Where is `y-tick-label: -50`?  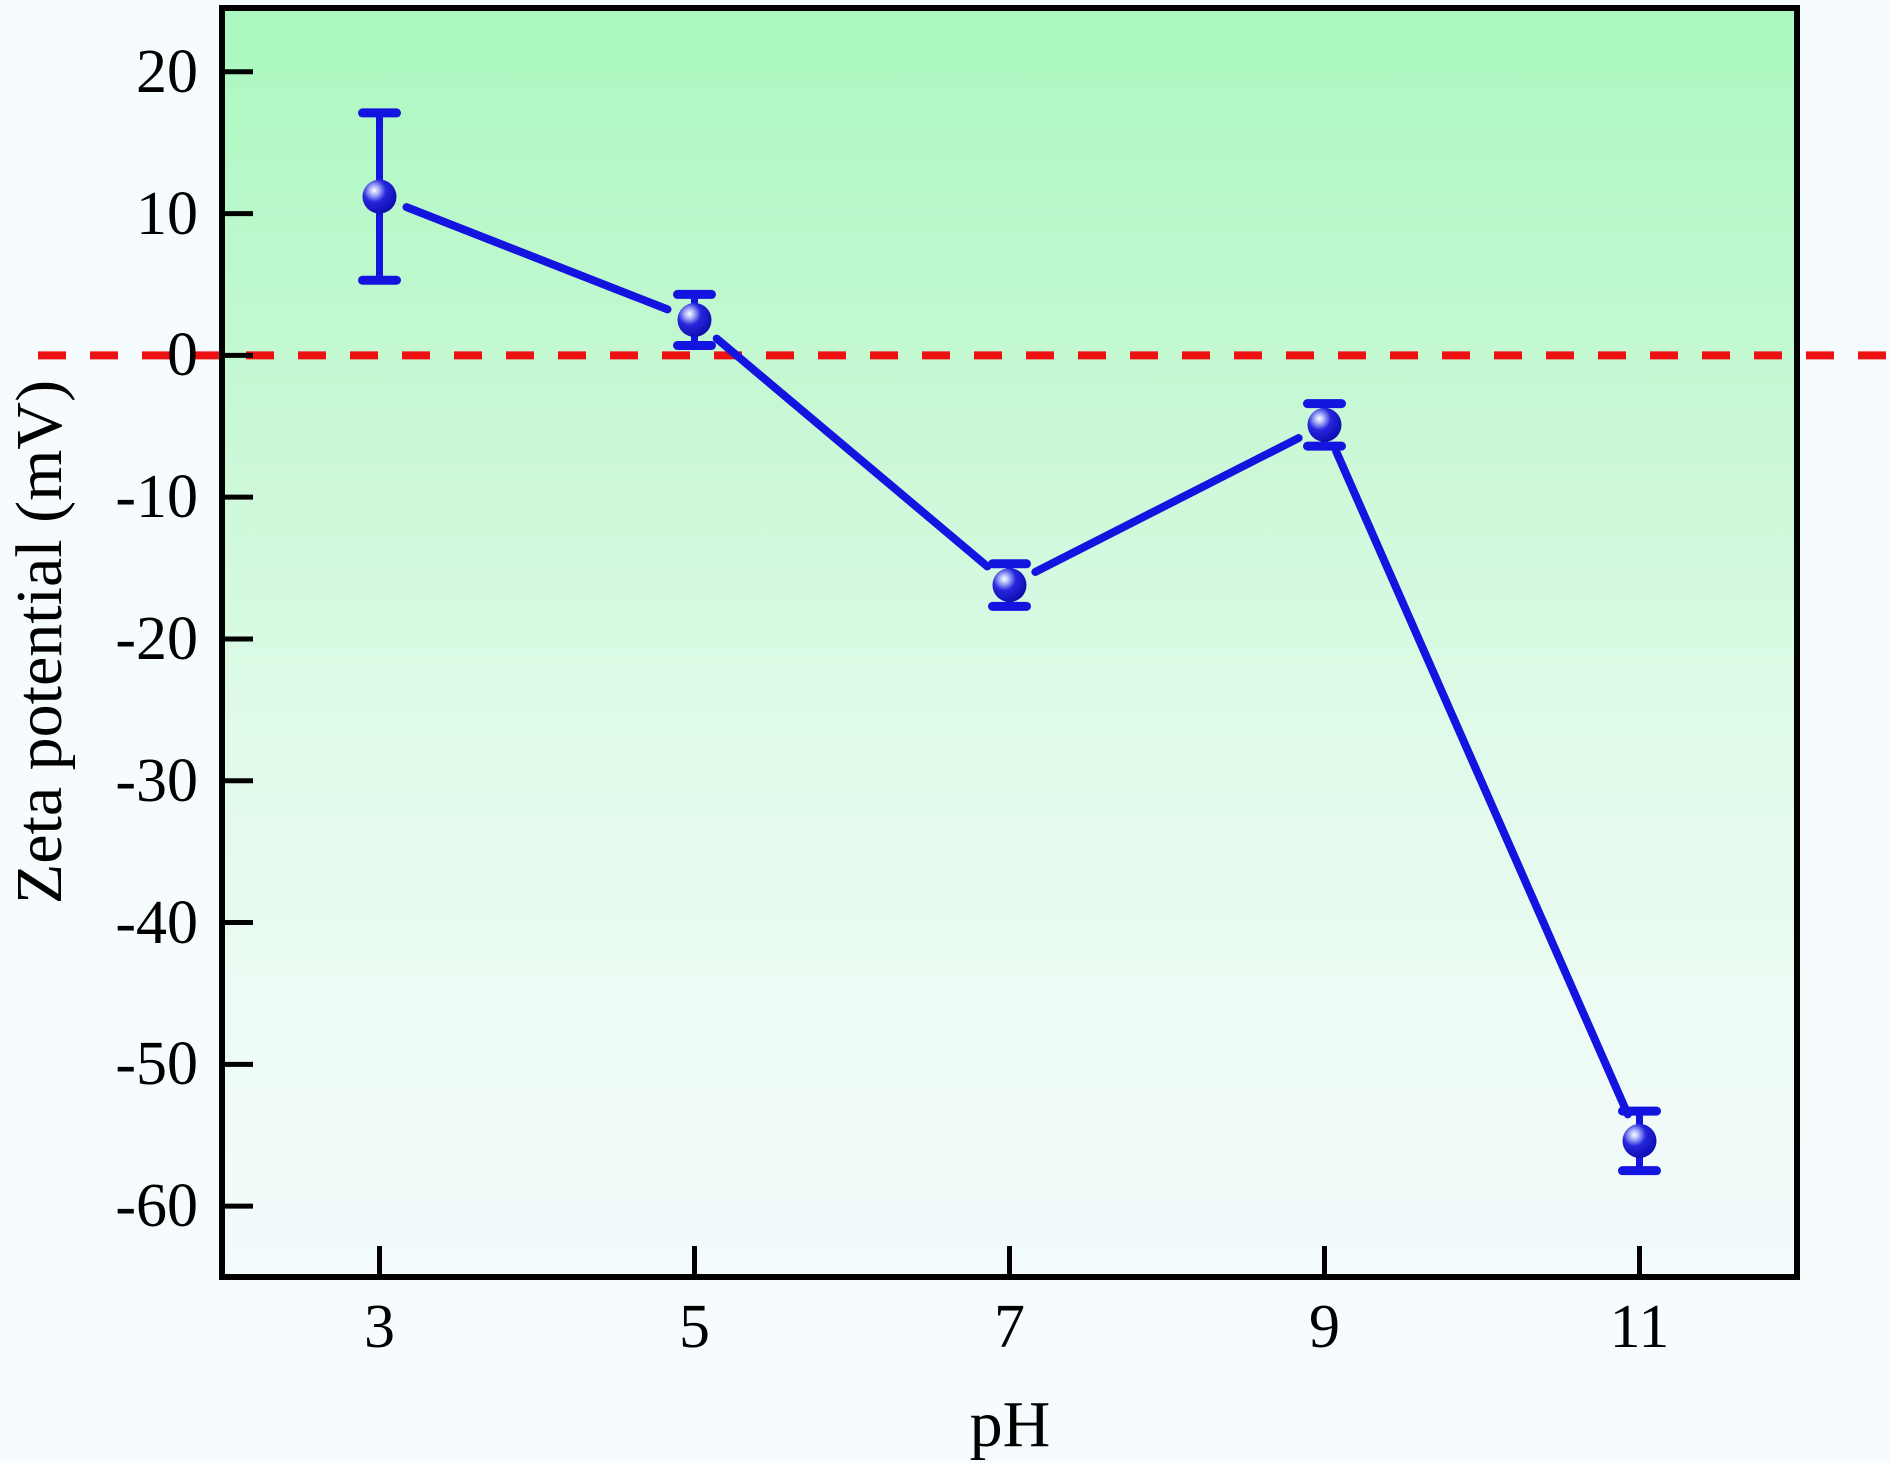
y-tick-label: -50 is located at coordinates (156, 1064).